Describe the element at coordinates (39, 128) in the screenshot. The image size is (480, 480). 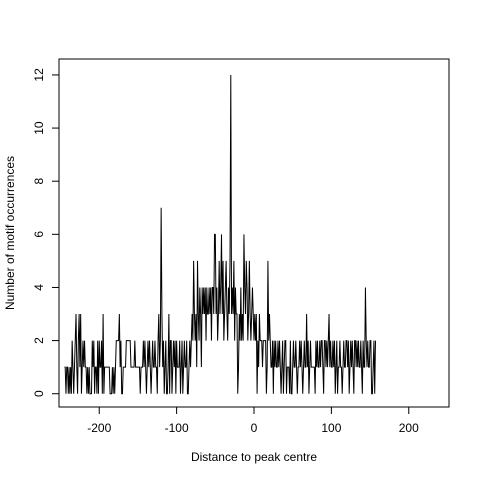
I see `y-tick-label: 10` at that location.